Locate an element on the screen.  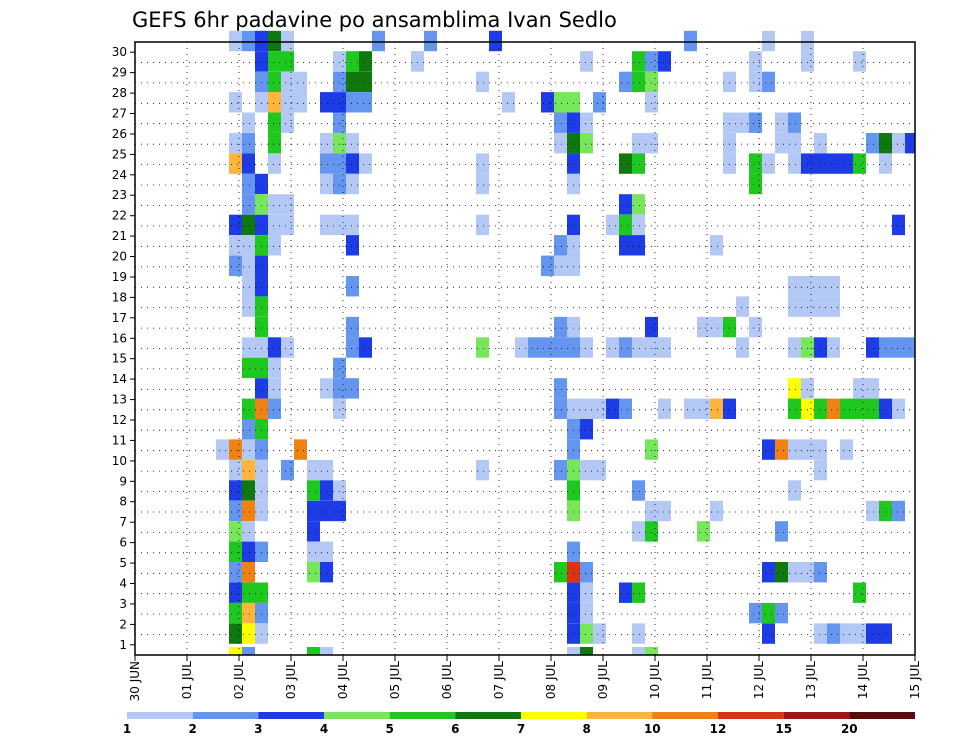
y-tick-label: 14 is located at coordinates (119, 379).